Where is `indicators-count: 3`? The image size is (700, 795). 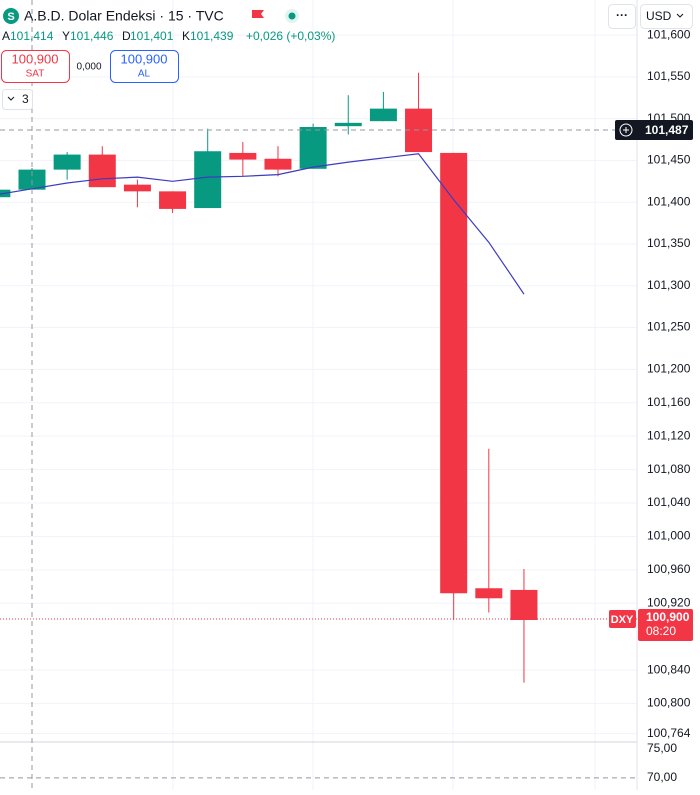
indicators-count: 3 is located at coordinates (25, 99).